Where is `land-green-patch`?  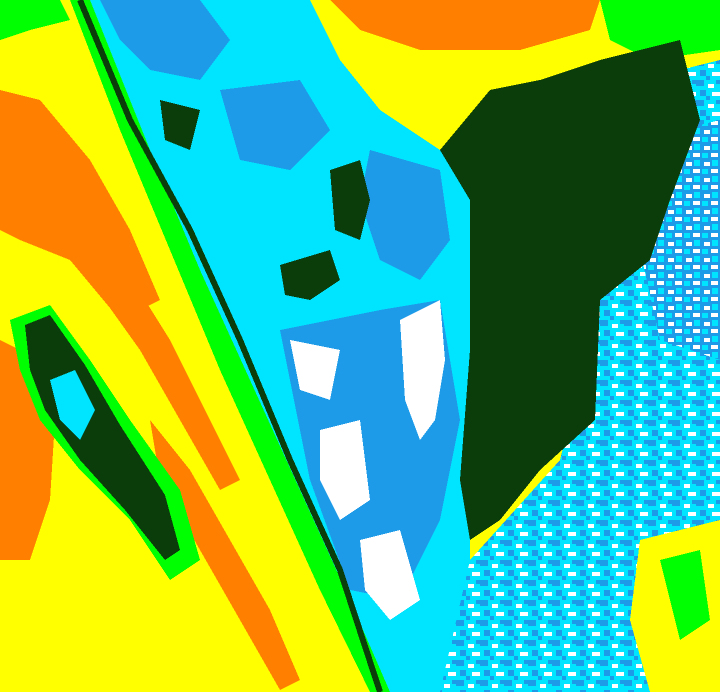
land-green-patch is located at coordinates (685, 595).